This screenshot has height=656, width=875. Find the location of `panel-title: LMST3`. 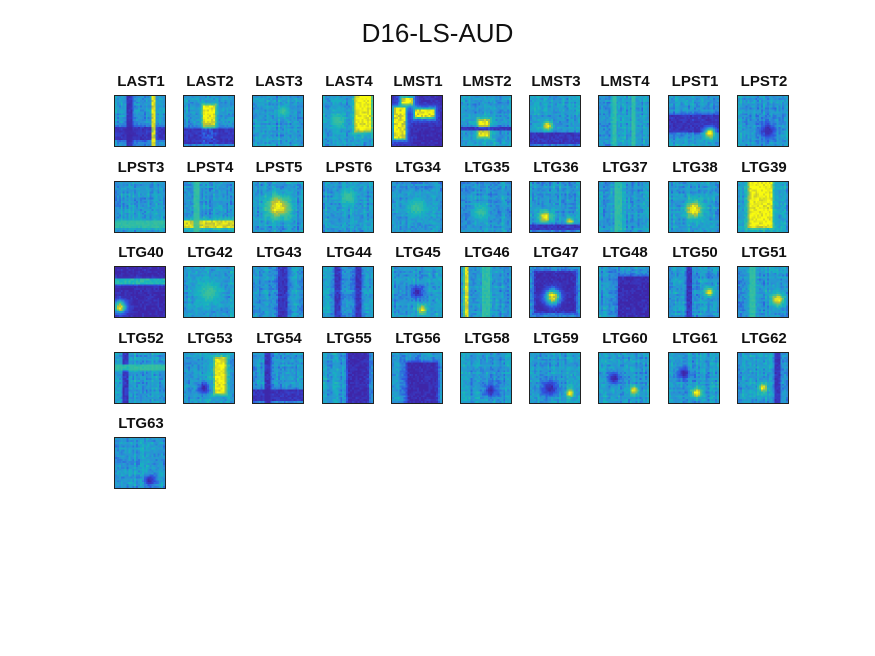

panel-title: LMST3 is located at coordinates (556, 81).